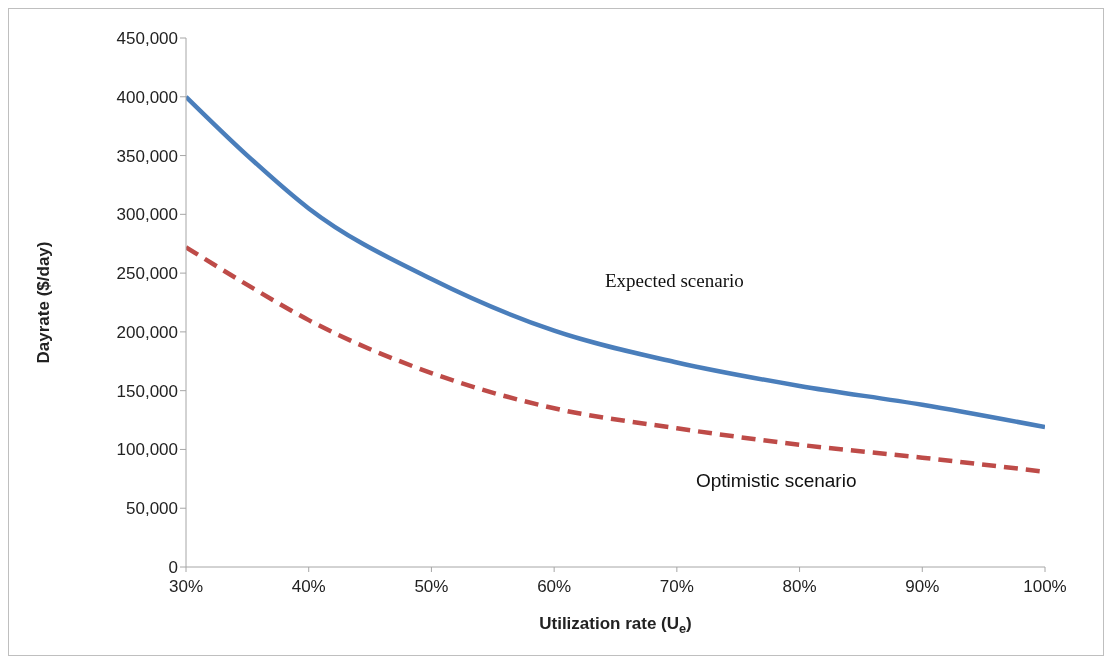 Image resolution: width=1112 pixels, height=664 pixels. Describe the element at coordinates (186, 587) in the screenshot. I see `x-tick-label: 30%` at that location.